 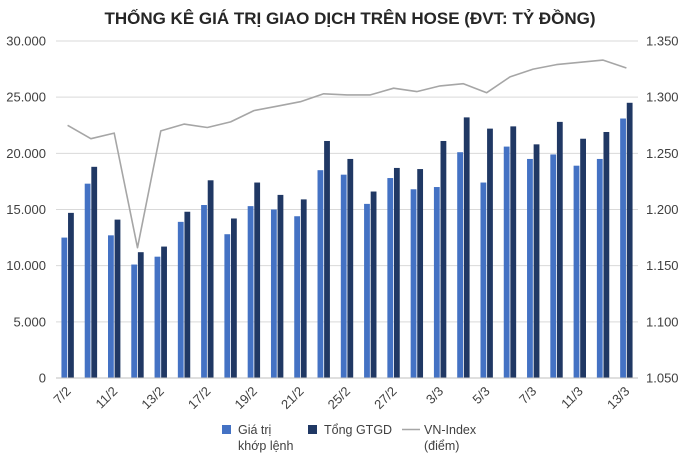 I want to click on y-left-tick-label: 25.000, so click(x=26, y=97).